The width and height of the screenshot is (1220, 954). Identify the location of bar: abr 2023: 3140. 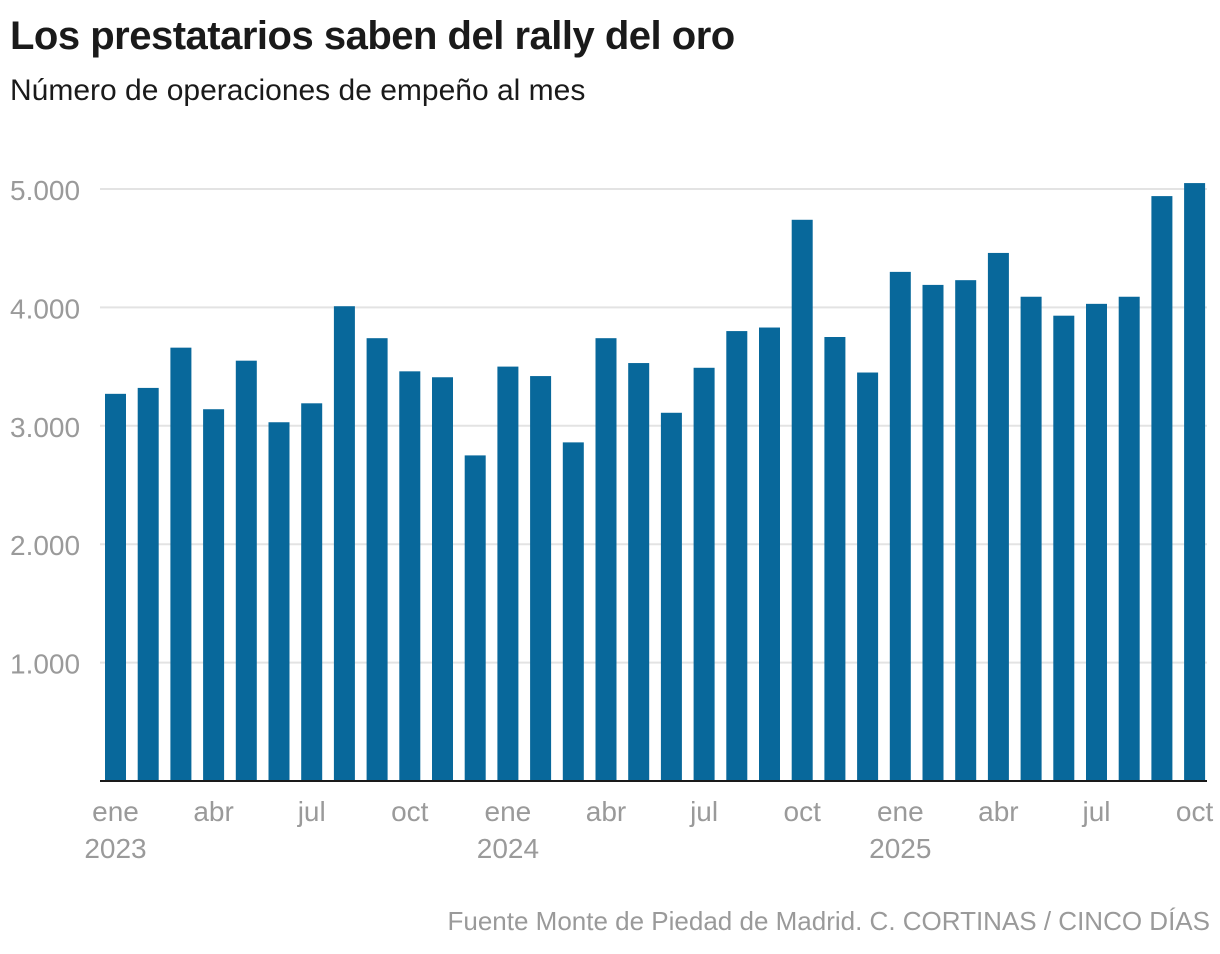
(214, 595).